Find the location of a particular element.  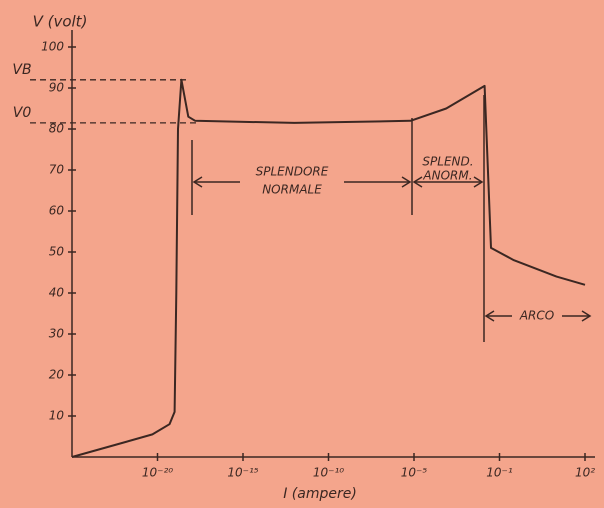

y-axis-label: V (volt) is located at coordinates (60, 22).